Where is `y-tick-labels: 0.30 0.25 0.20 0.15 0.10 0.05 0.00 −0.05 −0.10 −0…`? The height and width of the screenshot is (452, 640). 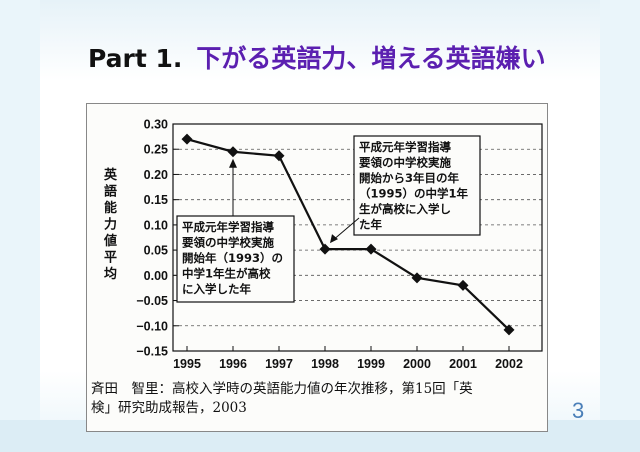 y-tick-labels: 0.30 0.25 0.20 0.15 0.10 0.05 0.00 −0.05 −0.10 −0… is located at coordinates (152, 238).